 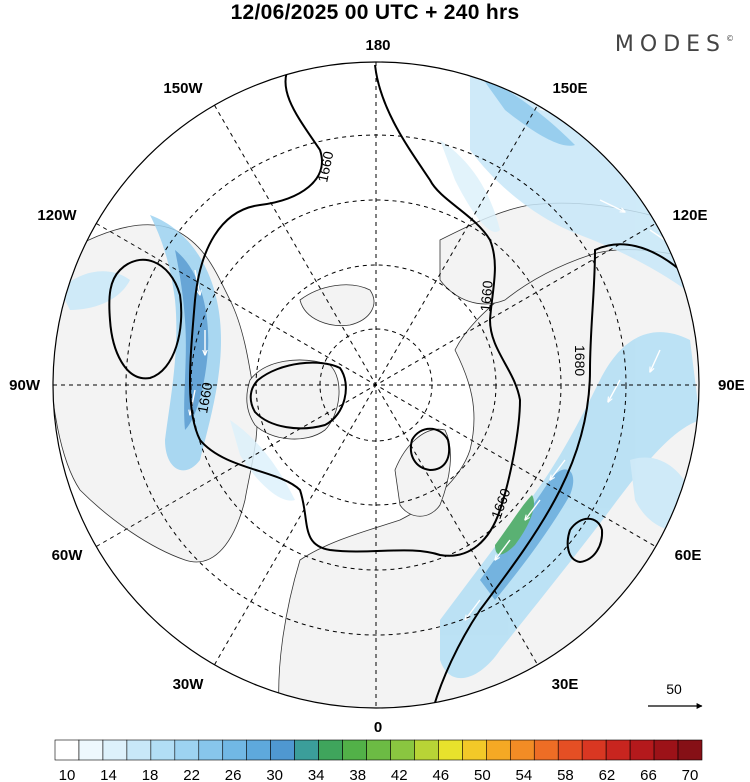 I want to click on colorbar-tick-label: 46, so click(x=440, y=774).